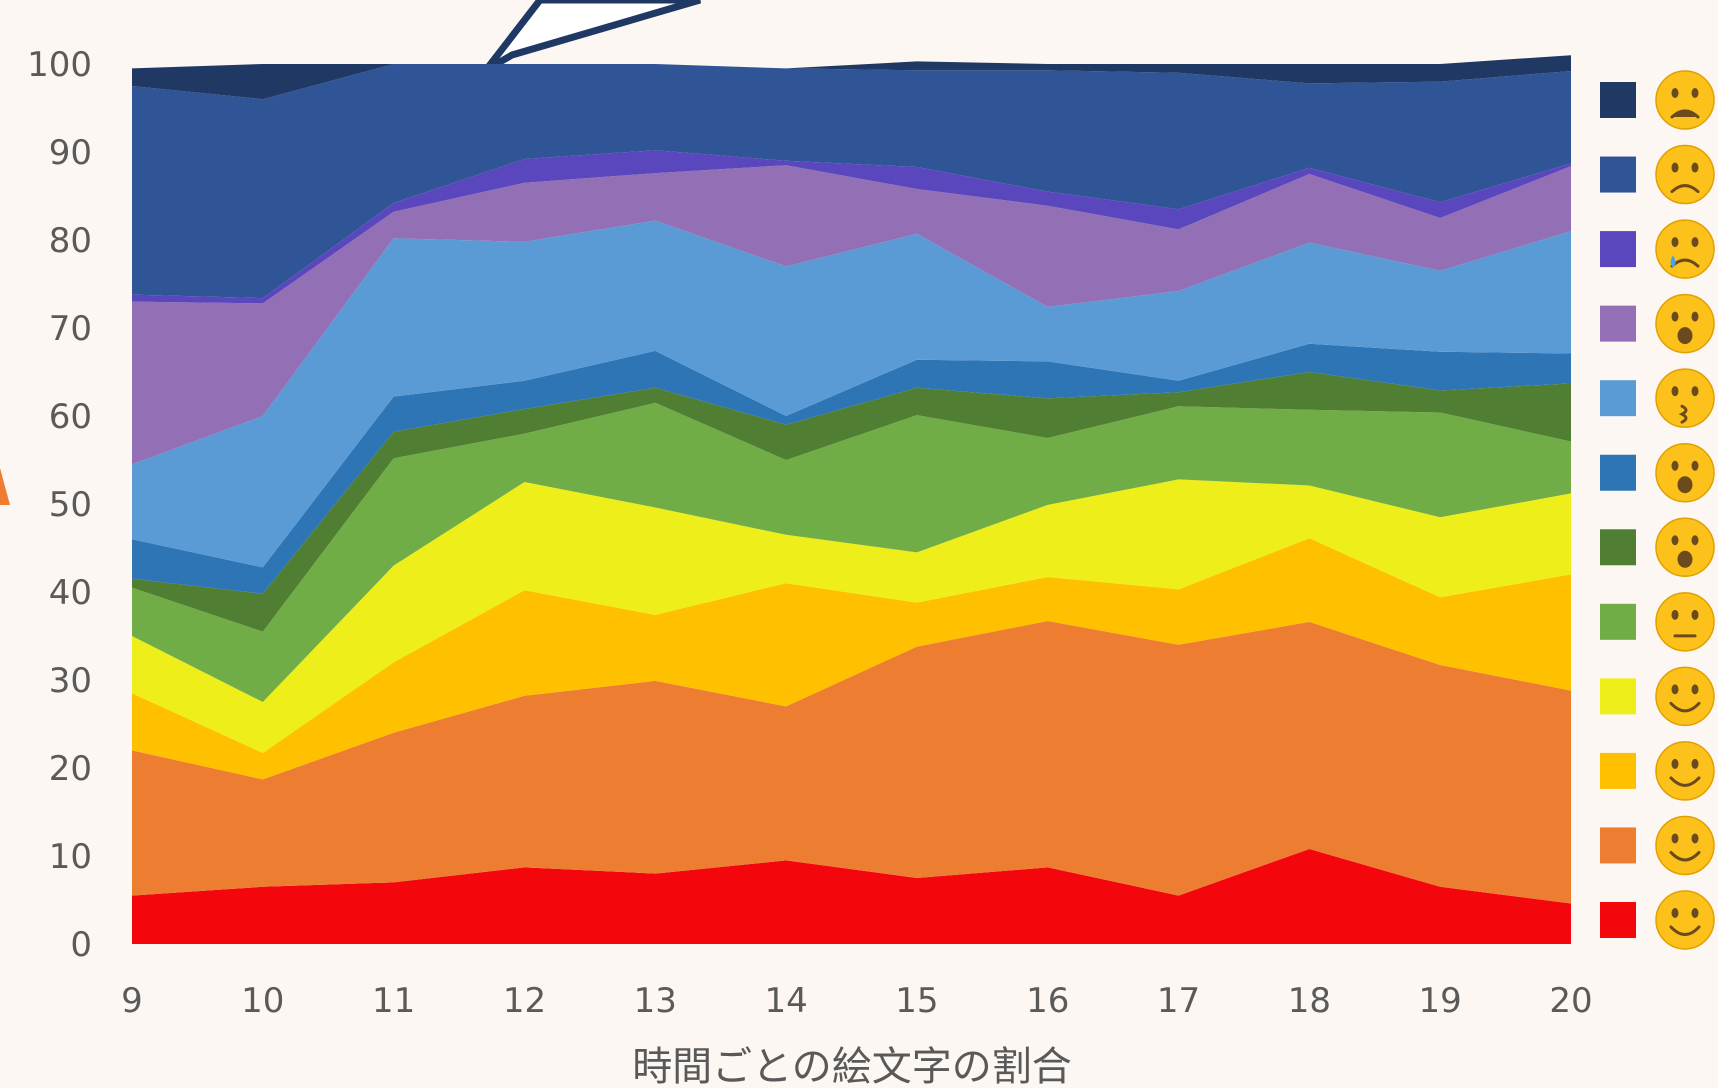 This screenshot has width=1718, height=1088. What do you see at coordinates (1570, 1001) in the screenshot?
I see `x-tick-label: 20` at bounding box center [1570, 1001].